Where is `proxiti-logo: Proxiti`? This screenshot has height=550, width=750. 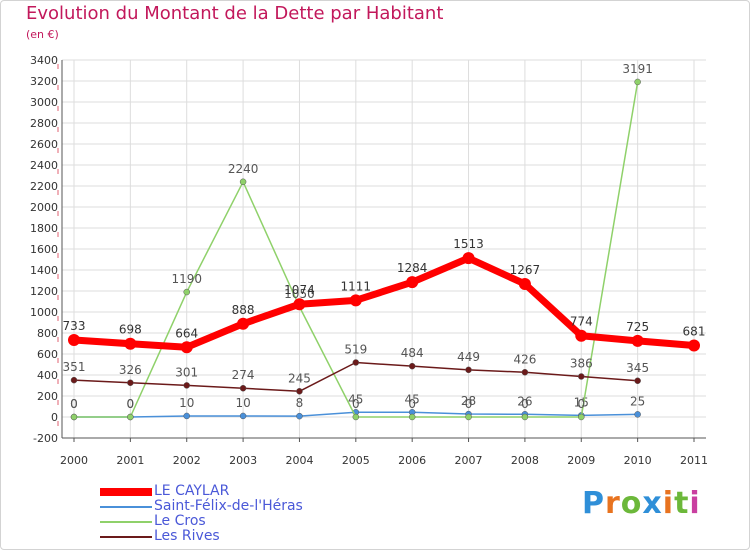
proxiti-logo: Proxiti is located at coordinates (641, 503).